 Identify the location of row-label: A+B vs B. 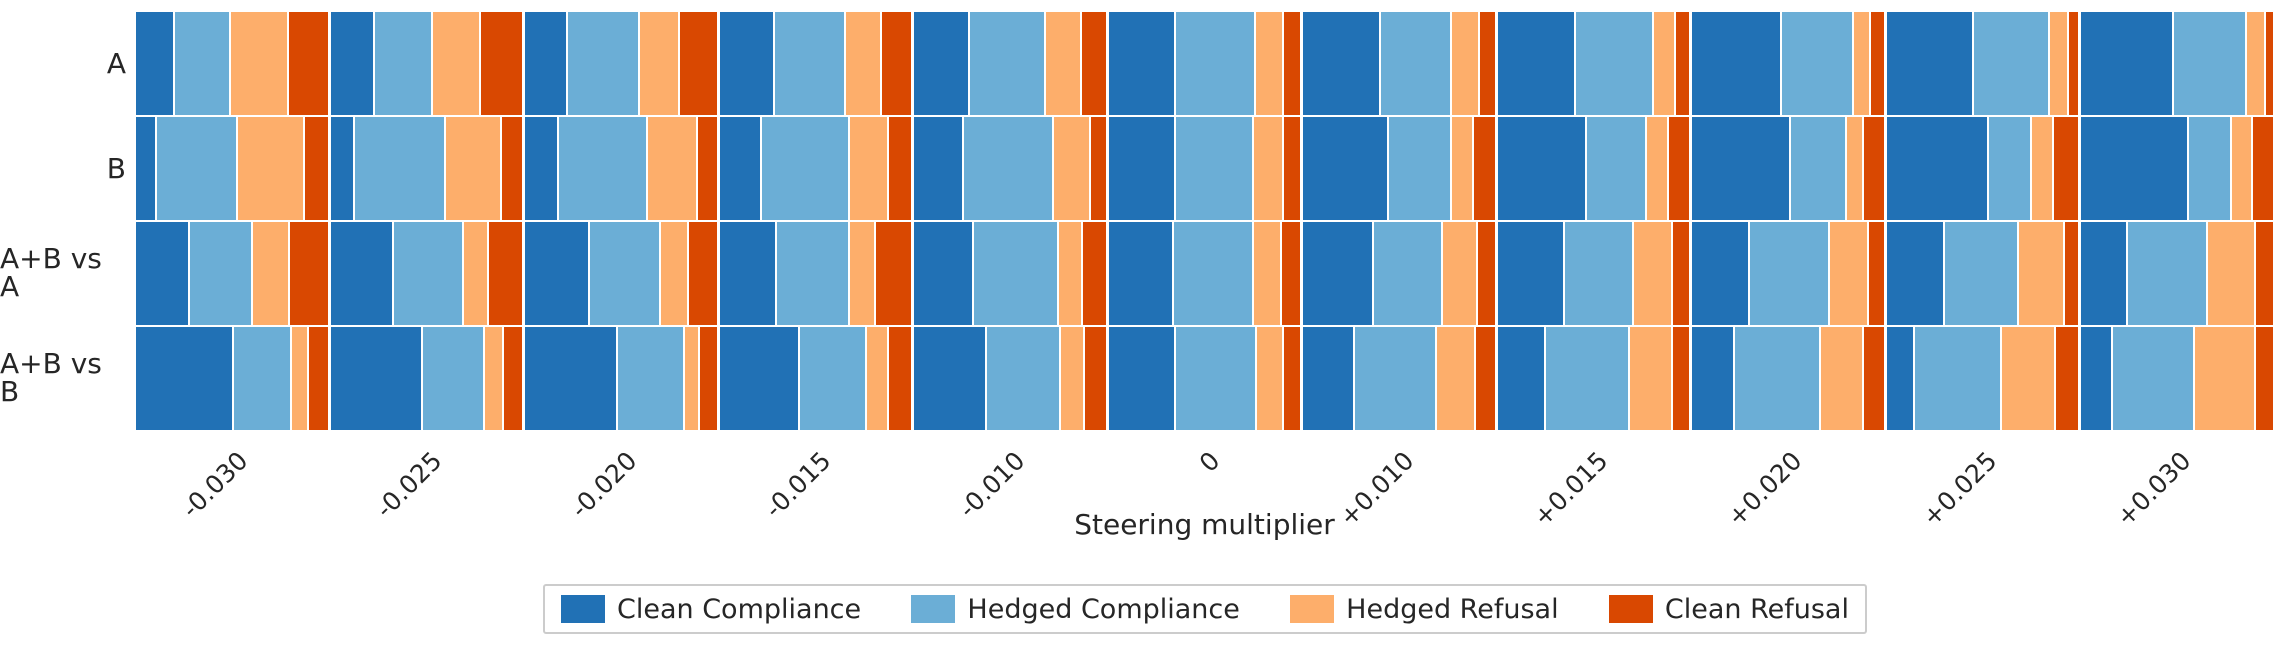
(51, 377).